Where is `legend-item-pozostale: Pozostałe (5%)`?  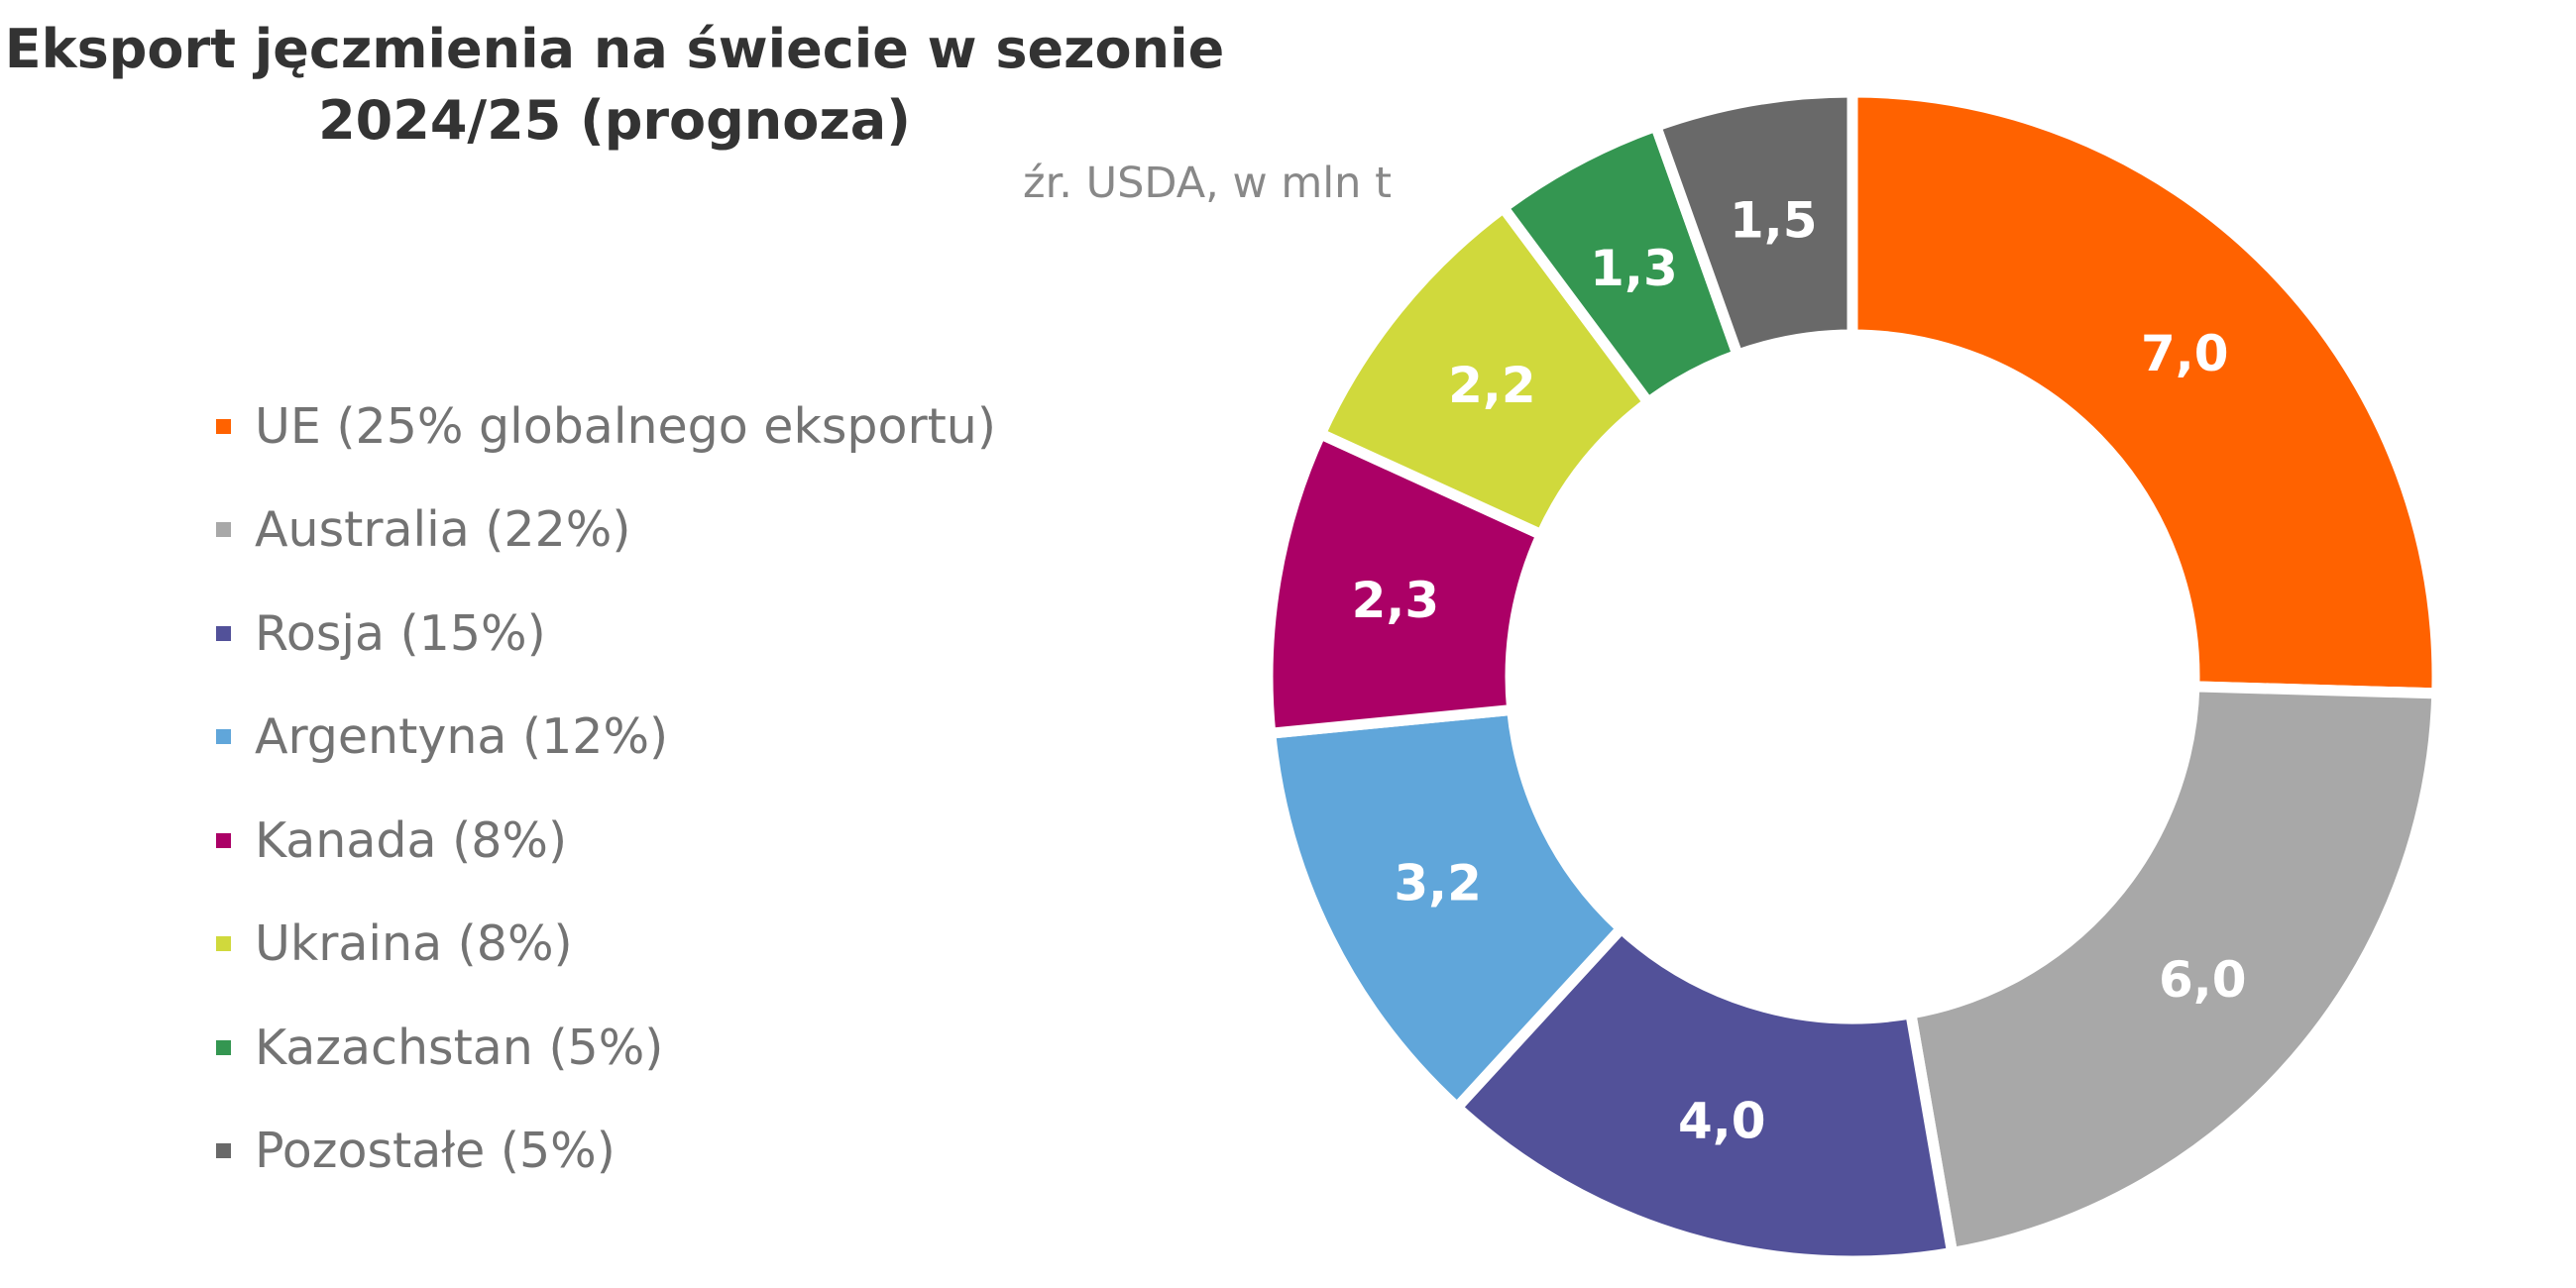
legend-item-pozostale: Pozostałe (5%) is located at coordinates (606, 1152).